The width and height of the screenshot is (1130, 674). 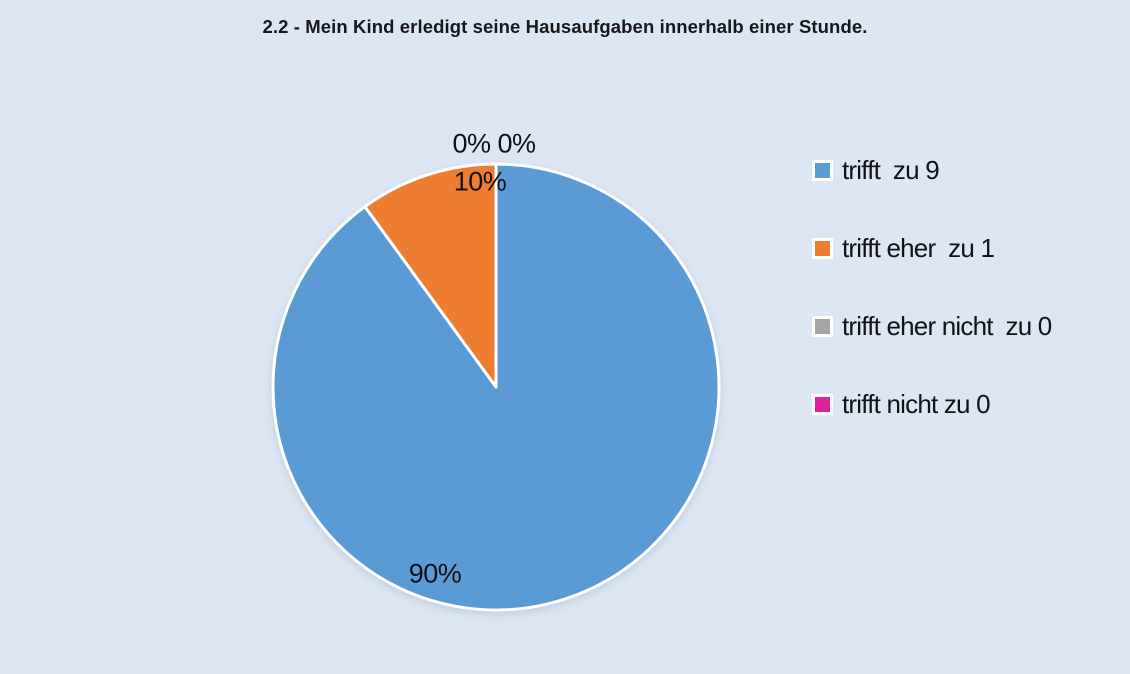 I want to click on legend-item-trifft-eher-zu: trifft eher zu 1, so click(x=931, y=248).